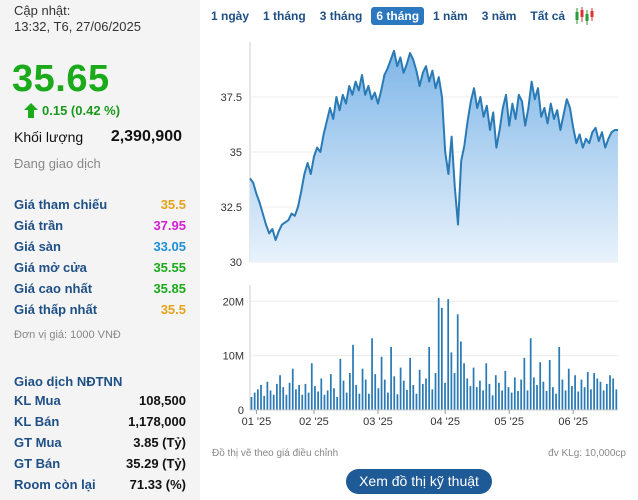 The height and width of the screenshot is (500, 638). What do you see at coordinates (146, 136) in the screenshot?
I see `volume-value: 2,390,900` at bounding box center [146, 136].